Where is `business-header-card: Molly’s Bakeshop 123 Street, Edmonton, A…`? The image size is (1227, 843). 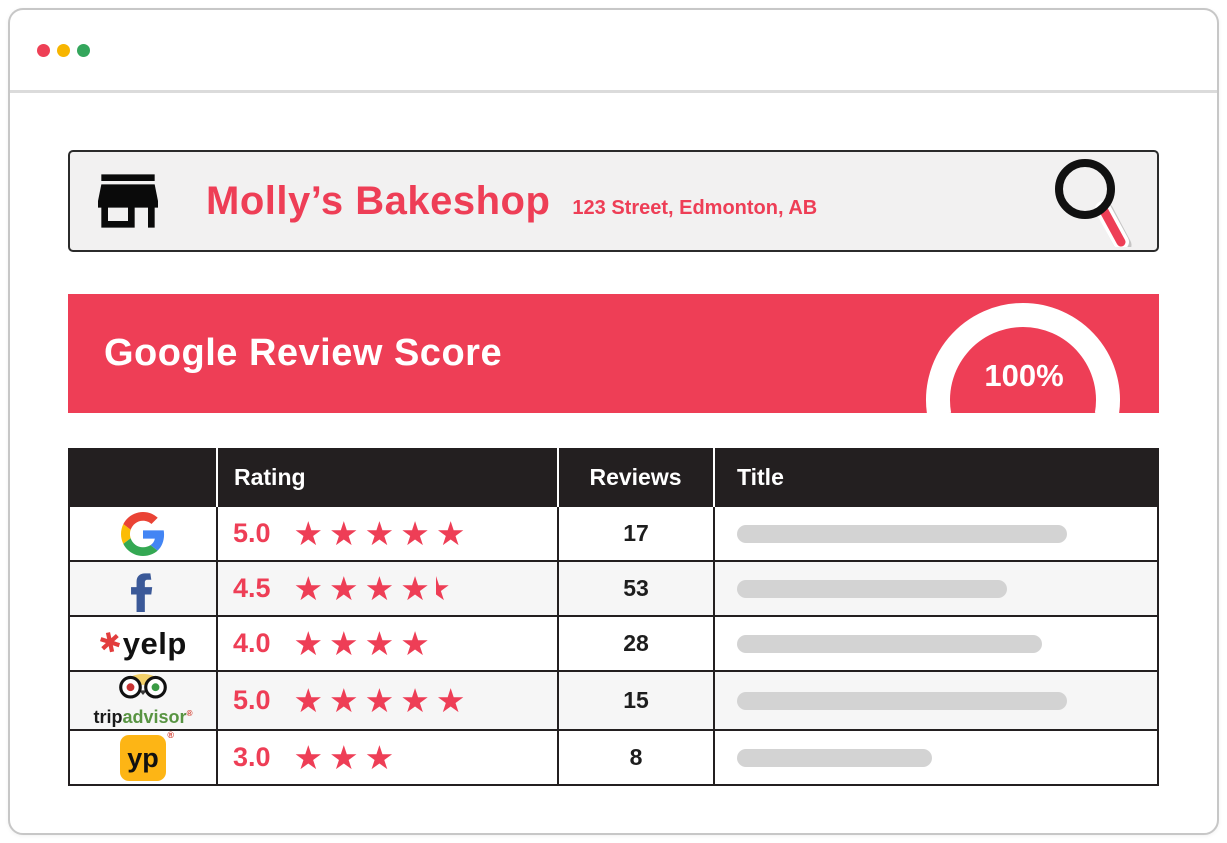
business-header-card: Molly’s Bakeshop 123 Street, Edmonton, A… is located at coordinates (613, 201).